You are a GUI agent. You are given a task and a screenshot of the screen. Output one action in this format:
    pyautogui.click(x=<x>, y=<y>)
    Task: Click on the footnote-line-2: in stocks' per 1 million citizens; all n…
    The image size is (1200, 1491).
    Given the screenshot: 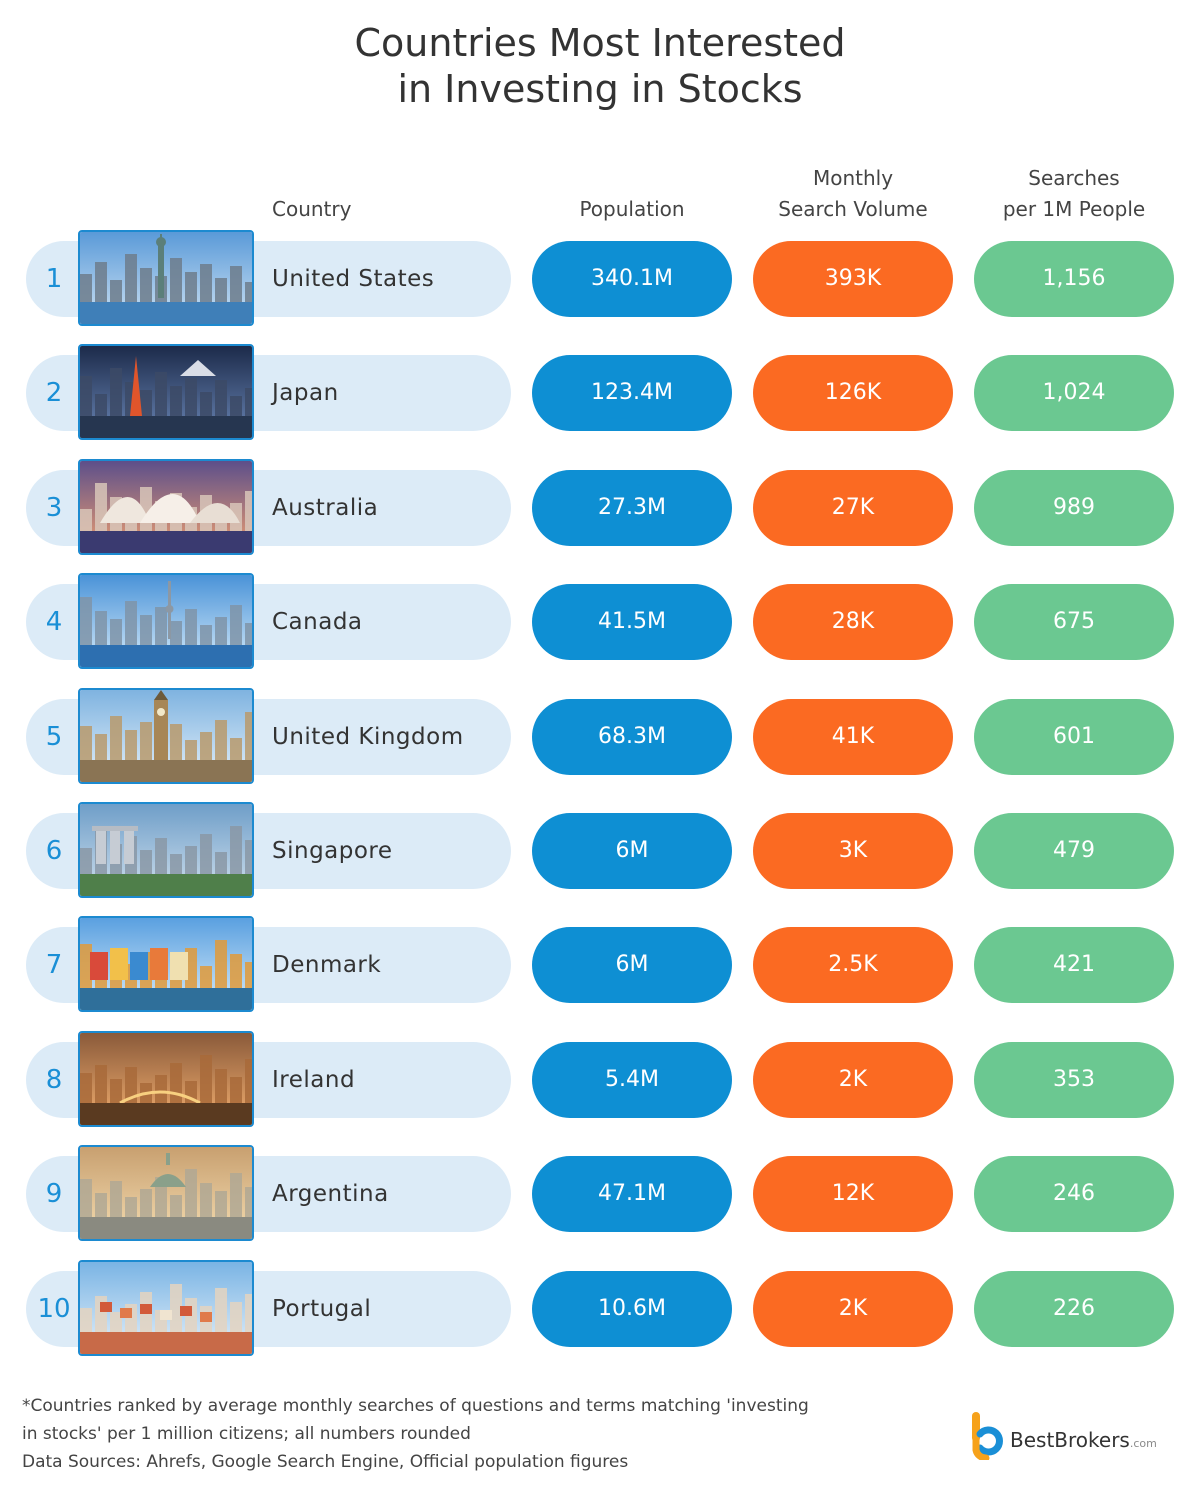 What is the action you would take?
    pyautogui.click(x=246, y=1434)
    